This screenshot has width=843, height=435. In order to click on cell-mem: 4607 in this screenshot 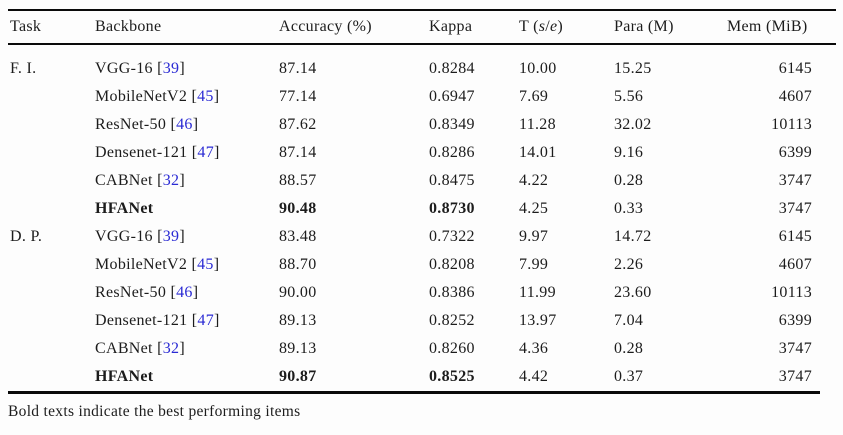, I will do `click(795, 96)`.